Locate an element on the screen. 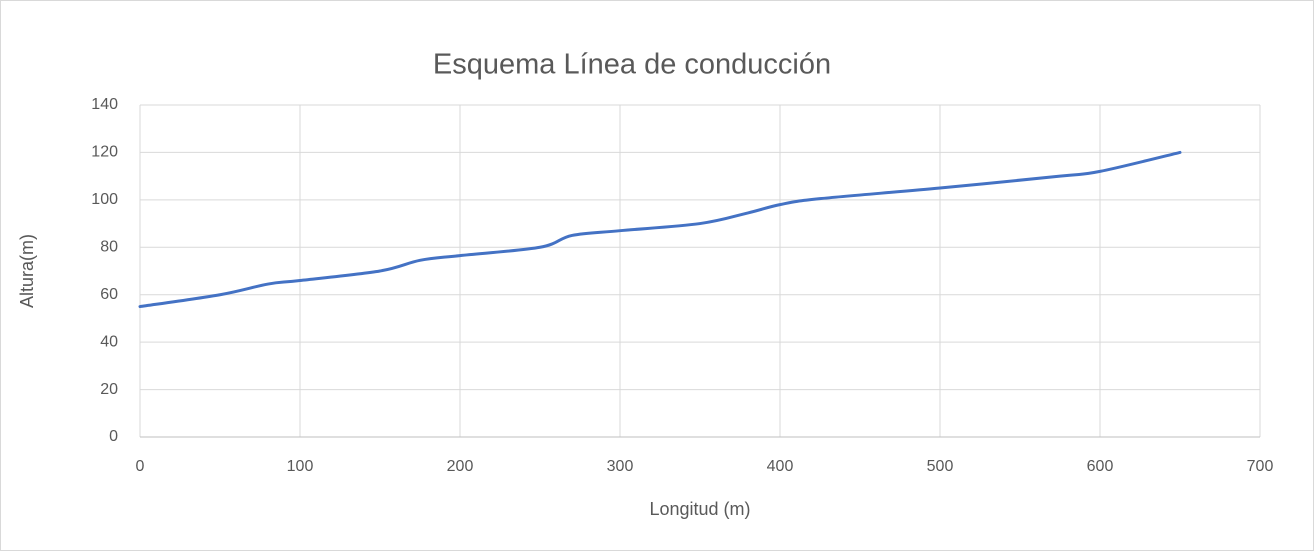 This screenshot has width=1314, height=551. x-axis-label: Longitud (m) is located at coordinates (699, 509).